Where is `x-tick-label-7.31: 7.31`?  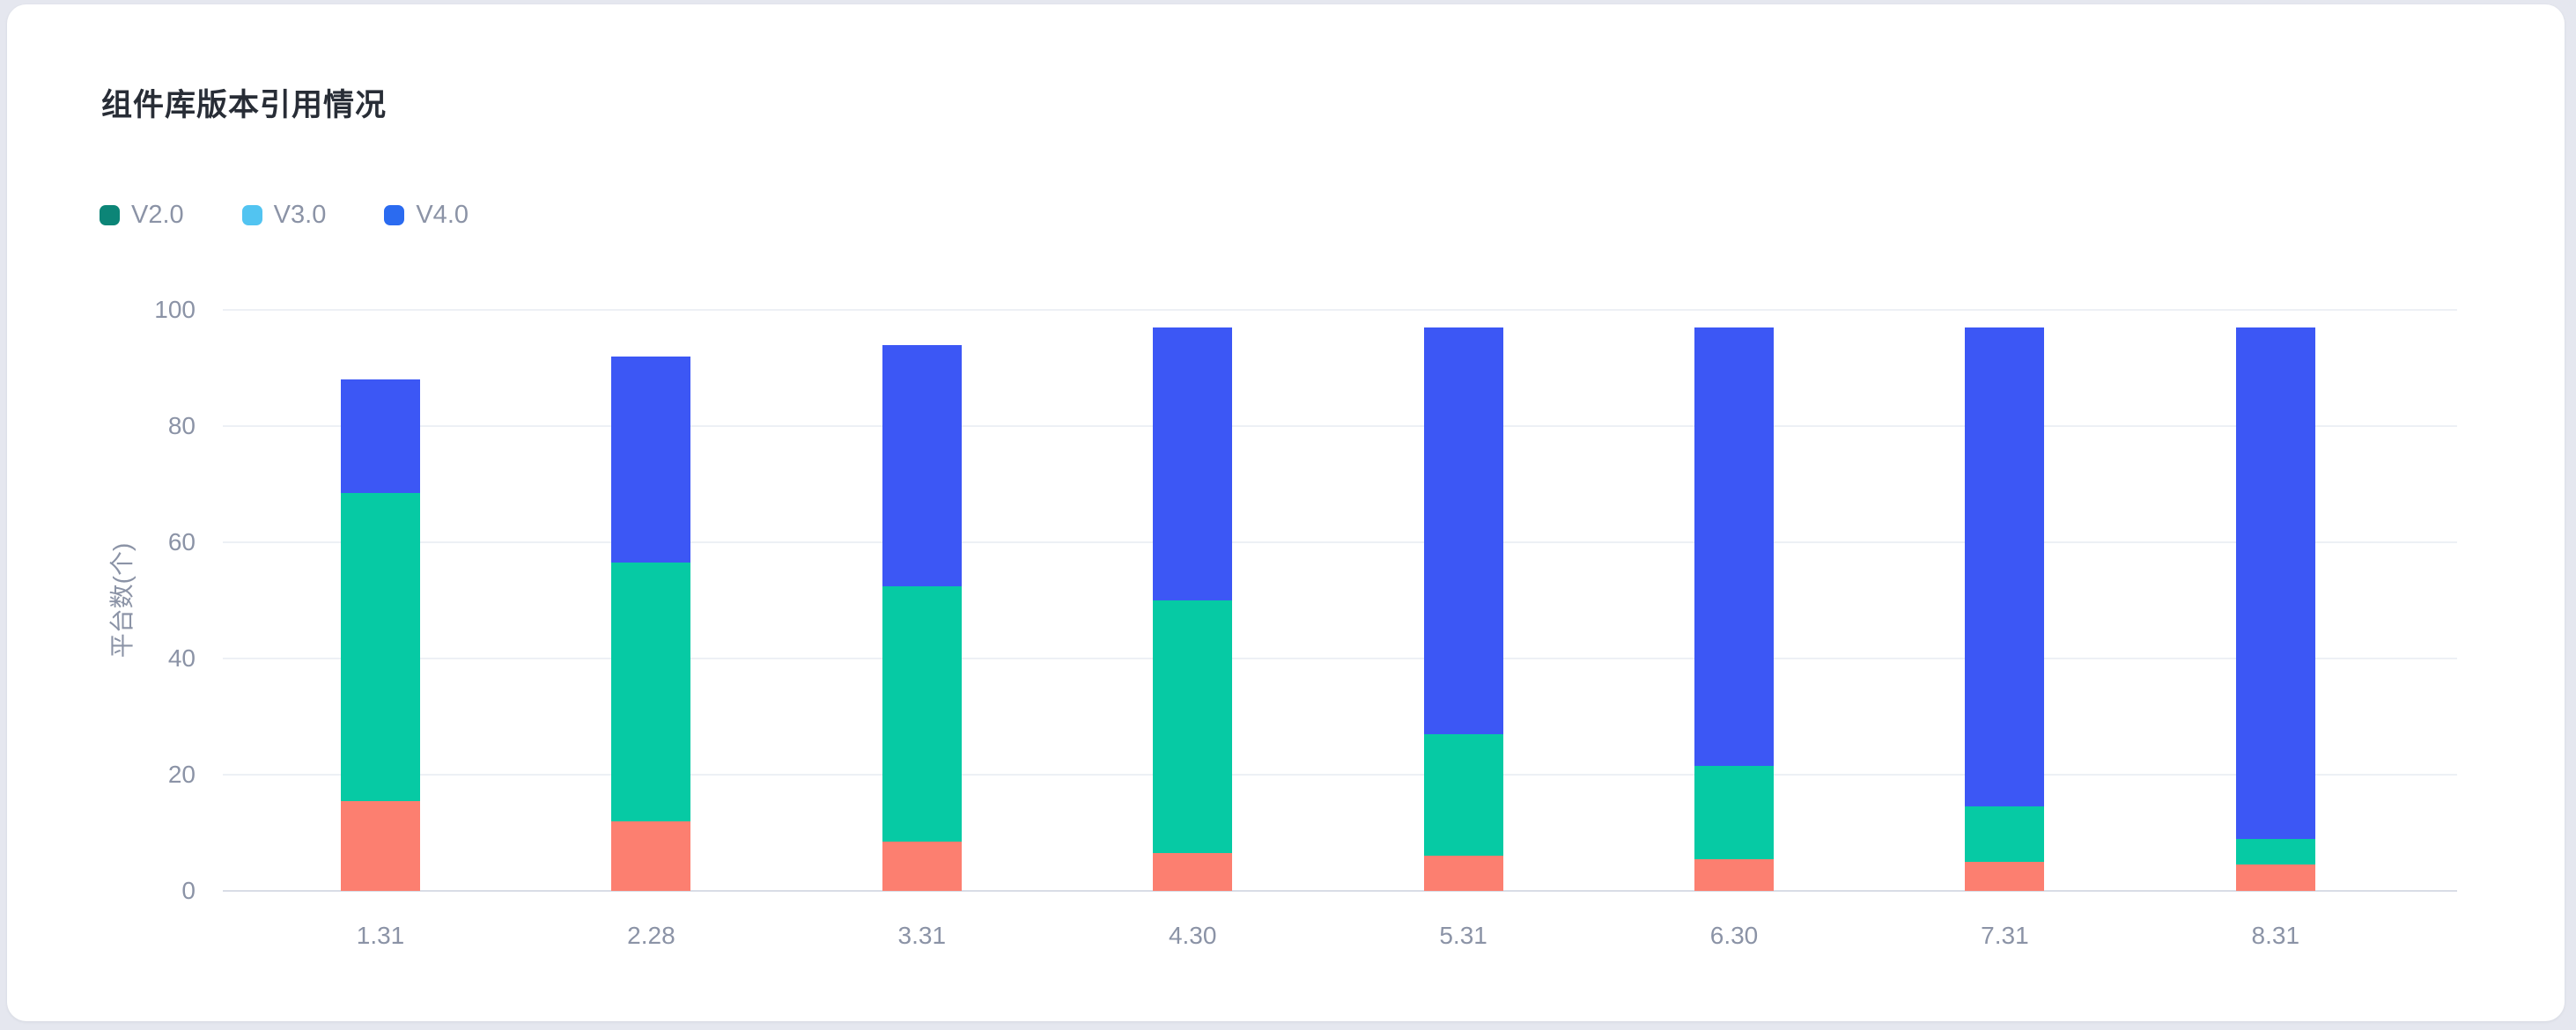 x-tick-label-7.31: 7.31 is located at coordinates (2005, 935).